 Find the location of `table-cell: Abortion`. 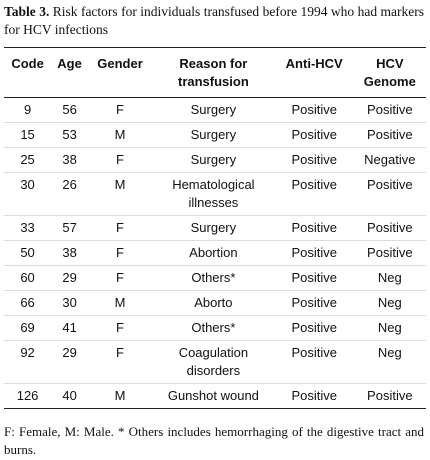

table-cell: Abortion is located at coordinates (213, 253).